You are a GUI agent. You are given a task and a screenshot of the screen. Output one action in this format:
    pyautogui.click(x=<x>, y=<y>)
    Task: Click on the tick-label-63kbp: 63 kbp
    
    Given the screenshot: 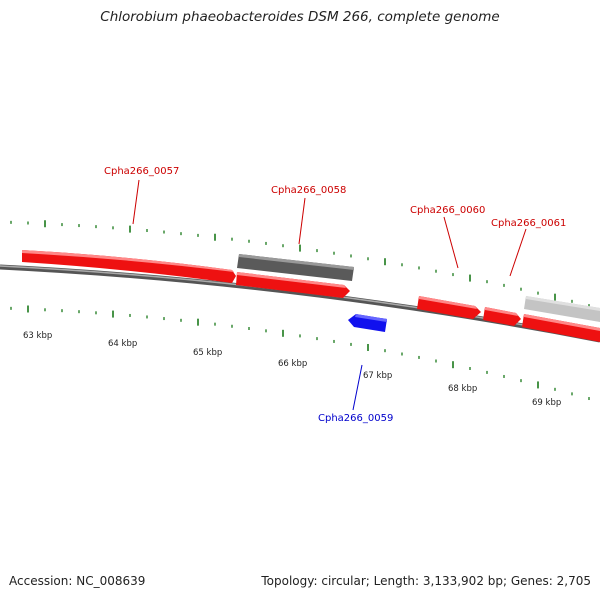 What is the action you would take?
    pyautogui.click(x=37, y=336)
    